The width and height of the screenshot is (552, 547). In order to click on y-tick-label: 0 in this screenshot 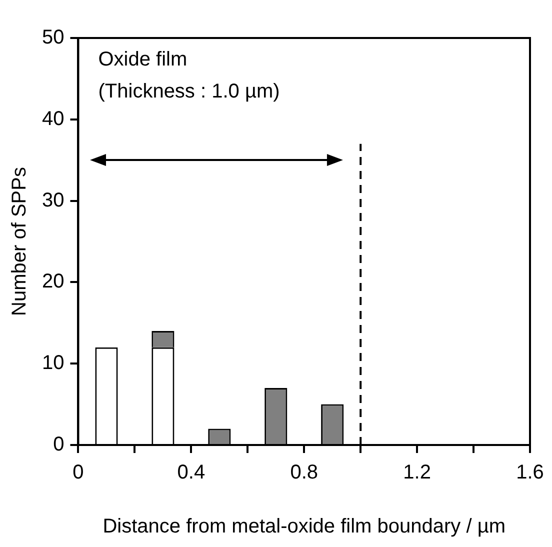, I will do `click(58, 445)`.